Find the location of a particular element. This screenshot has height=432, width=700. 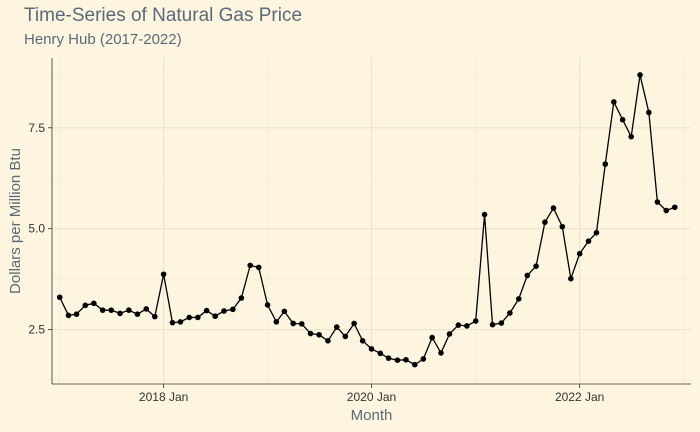

y-tick-label: 5.0 is located at coordinates (36, 229).